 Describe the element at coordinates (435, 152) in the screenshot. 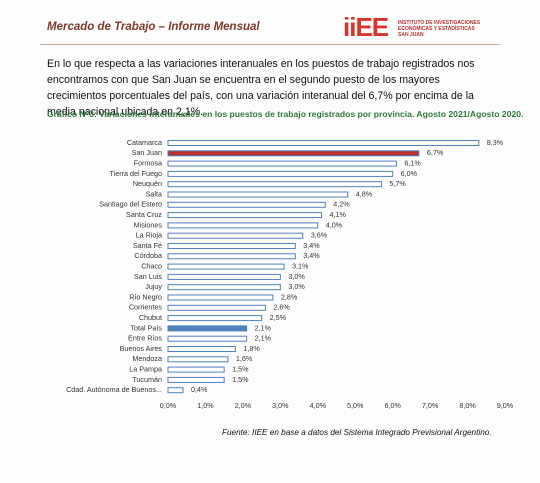

I see `value-label: 6,7%` at that location.